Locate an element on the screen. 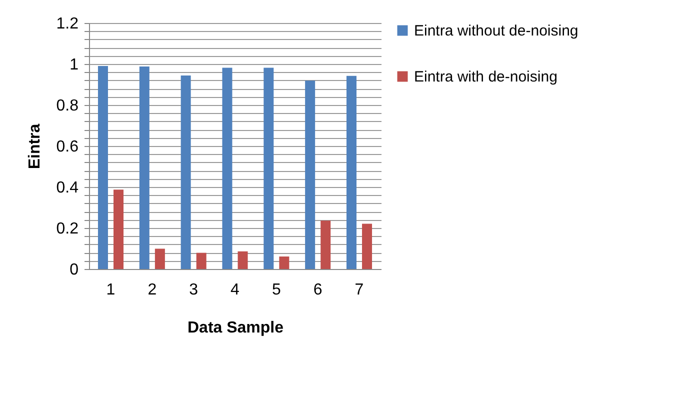 The height and width of the screenshot is (409, 696). x-tick-label: 2 is located at coordinates (152, 290).